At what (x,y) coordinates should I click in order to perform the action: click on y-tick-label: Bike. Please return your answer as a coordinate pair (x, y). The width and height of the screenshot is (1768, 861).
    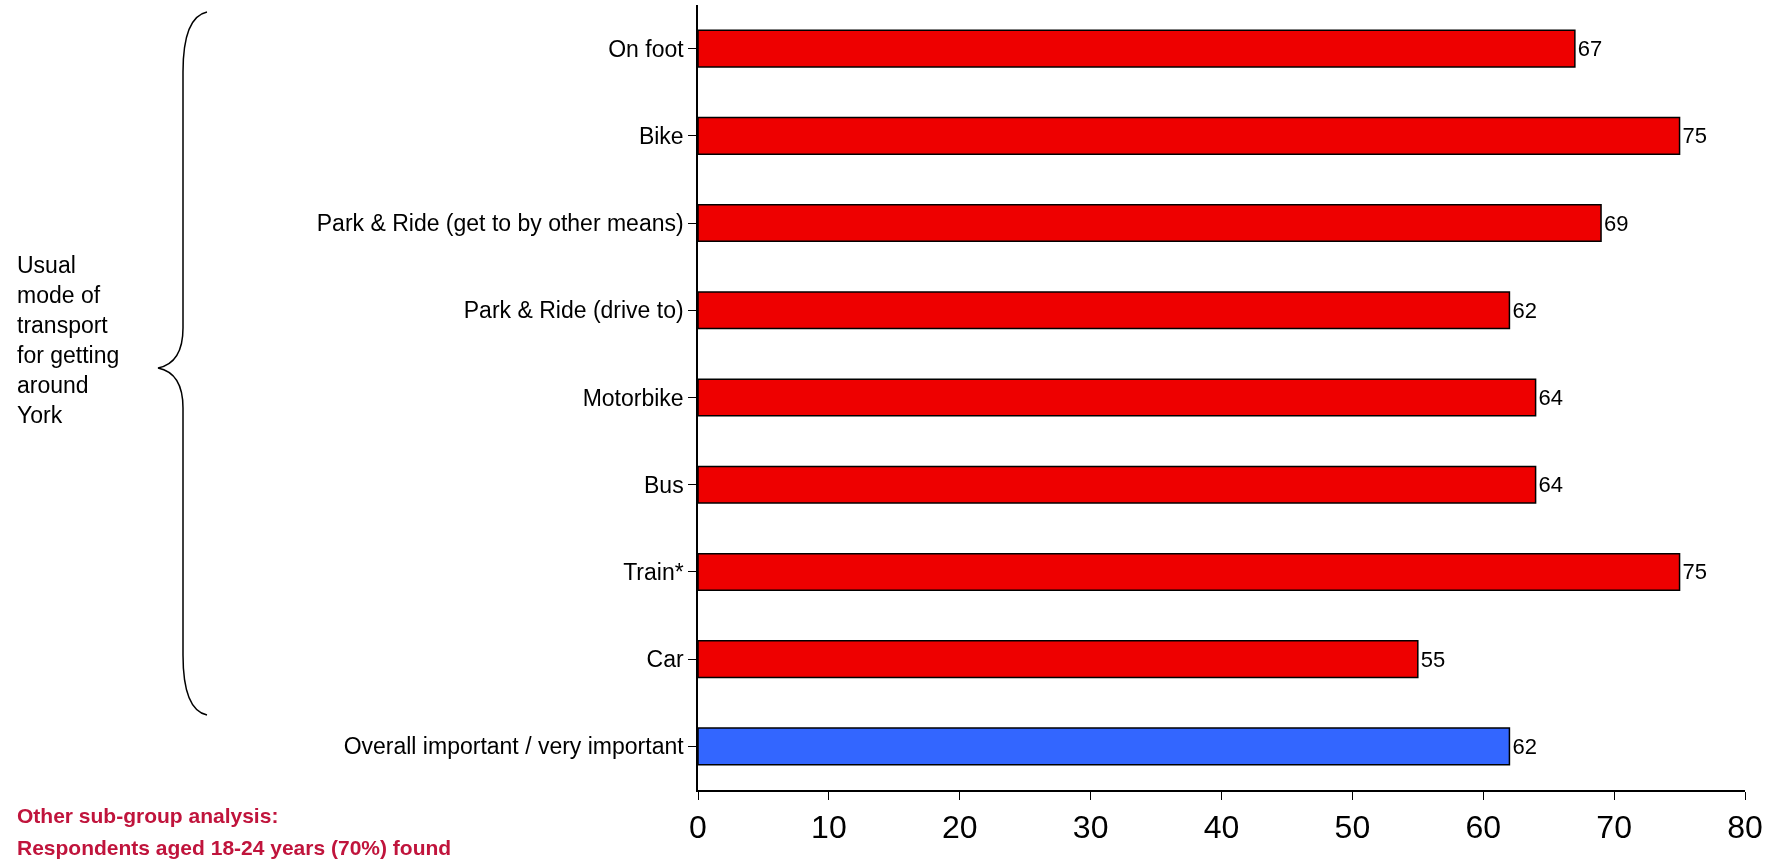
    Looking at the image, I should click on (661, 135).